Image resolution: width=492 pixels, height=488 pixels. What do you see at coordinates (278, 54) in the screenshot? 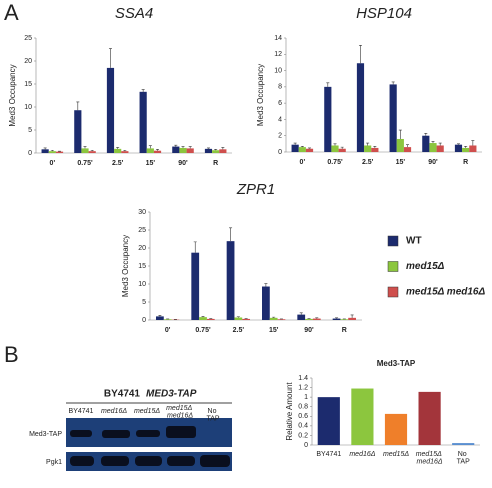
I see `y-tick-label: 12` at bounding box center [278, 54].